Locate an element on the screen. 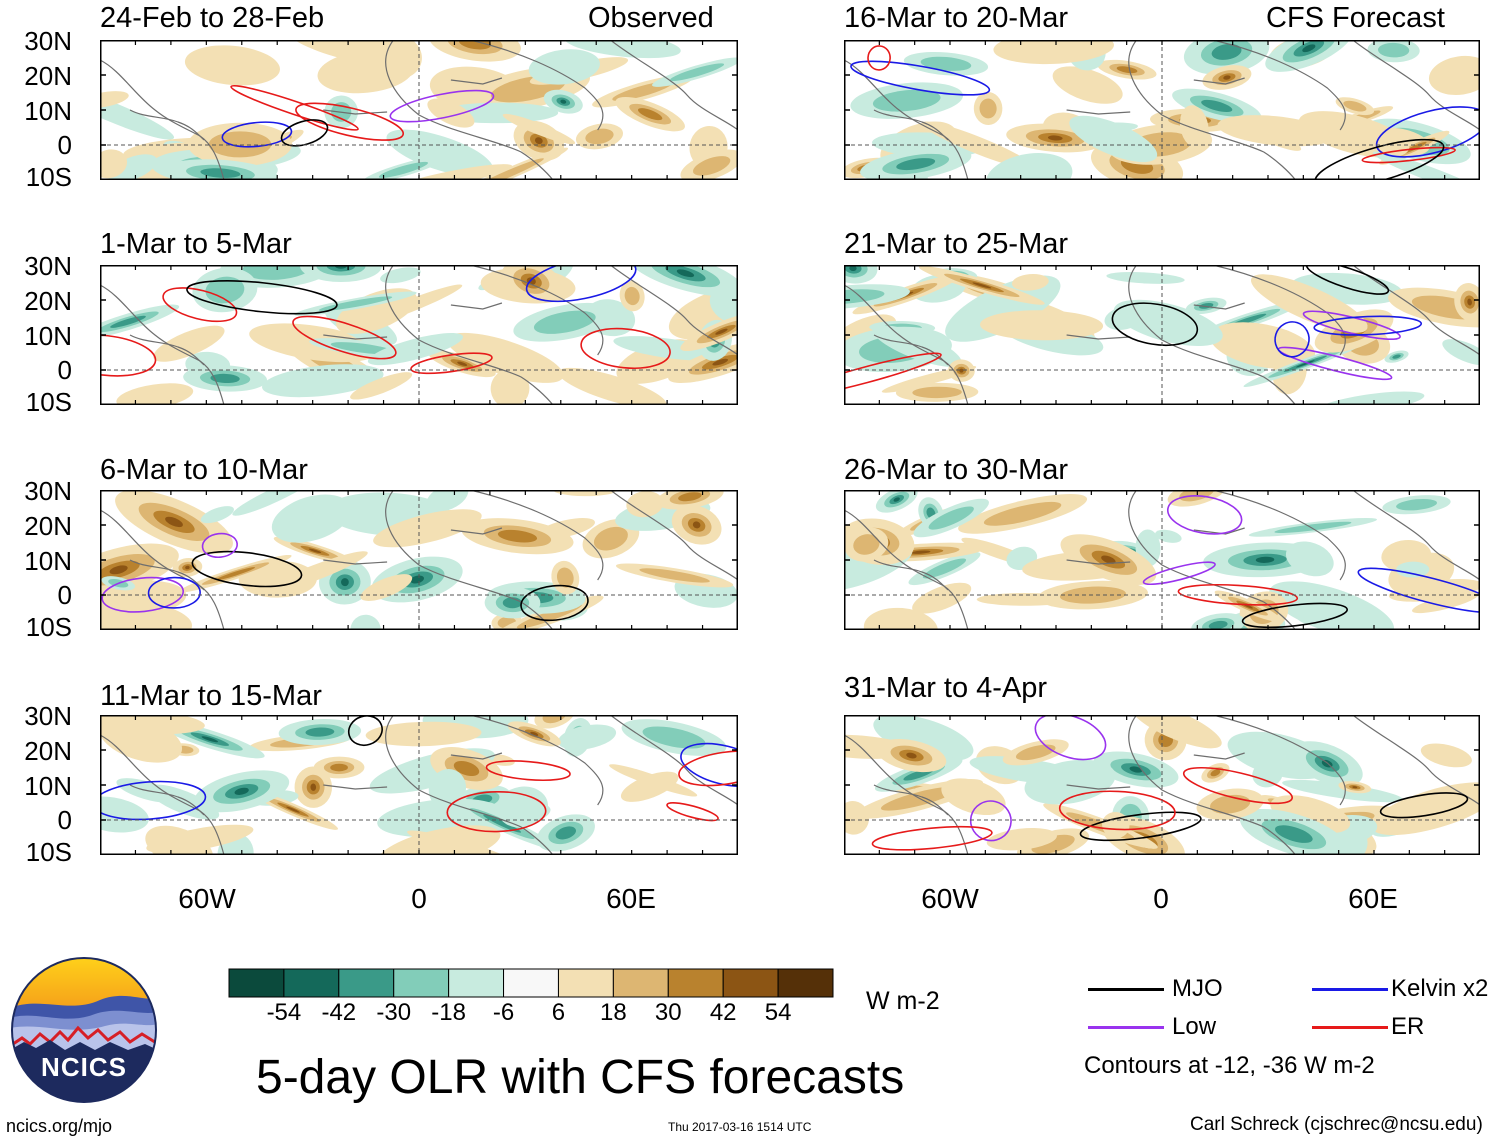 This screenshot has width=1510, height=1142. panel-title: 31-Mar to 4-Apr is located at coordinates (946, 688).